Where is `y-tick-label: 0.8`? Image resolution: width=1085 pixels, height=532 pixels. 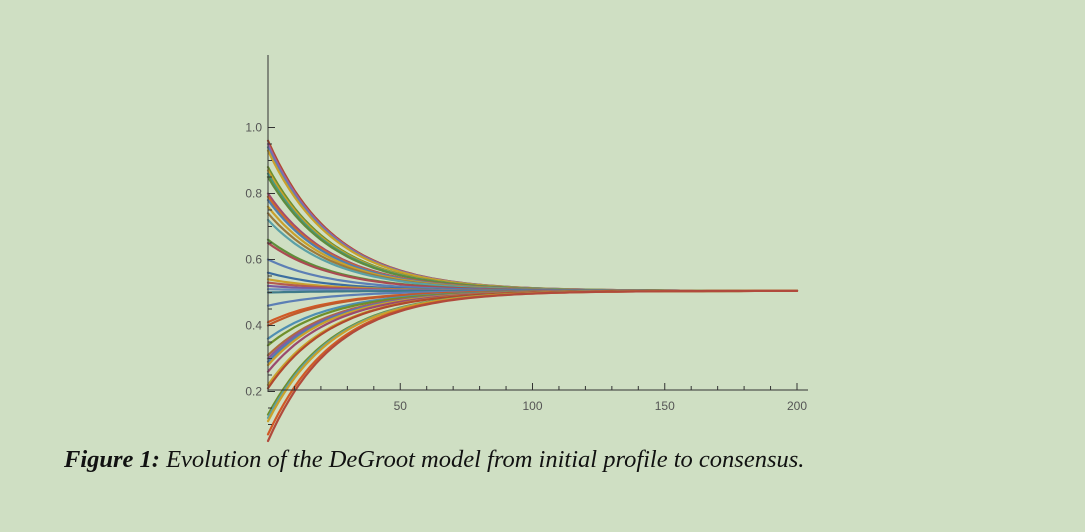
y-tick-label: 0.8 is located at coordinates (253, 194).